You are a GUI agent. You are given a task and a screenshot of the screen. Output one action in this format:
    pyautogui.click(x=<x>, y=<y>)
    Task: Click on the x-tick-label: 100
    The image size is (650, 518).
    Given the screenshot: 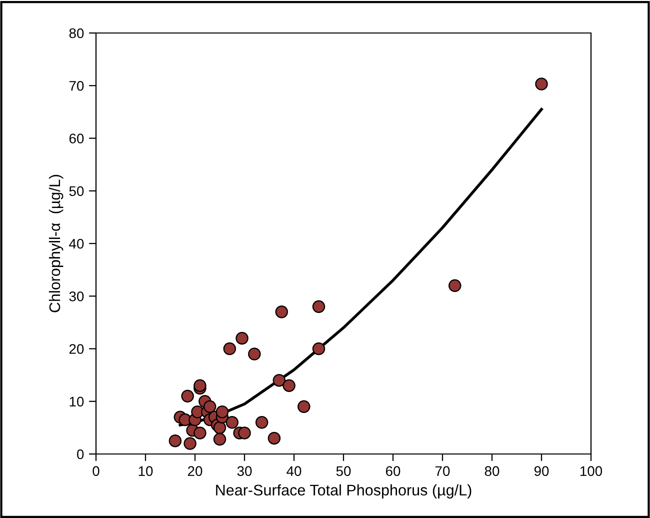 What is the action you would take?
    pyautogui.click(x=591, y=471)
    